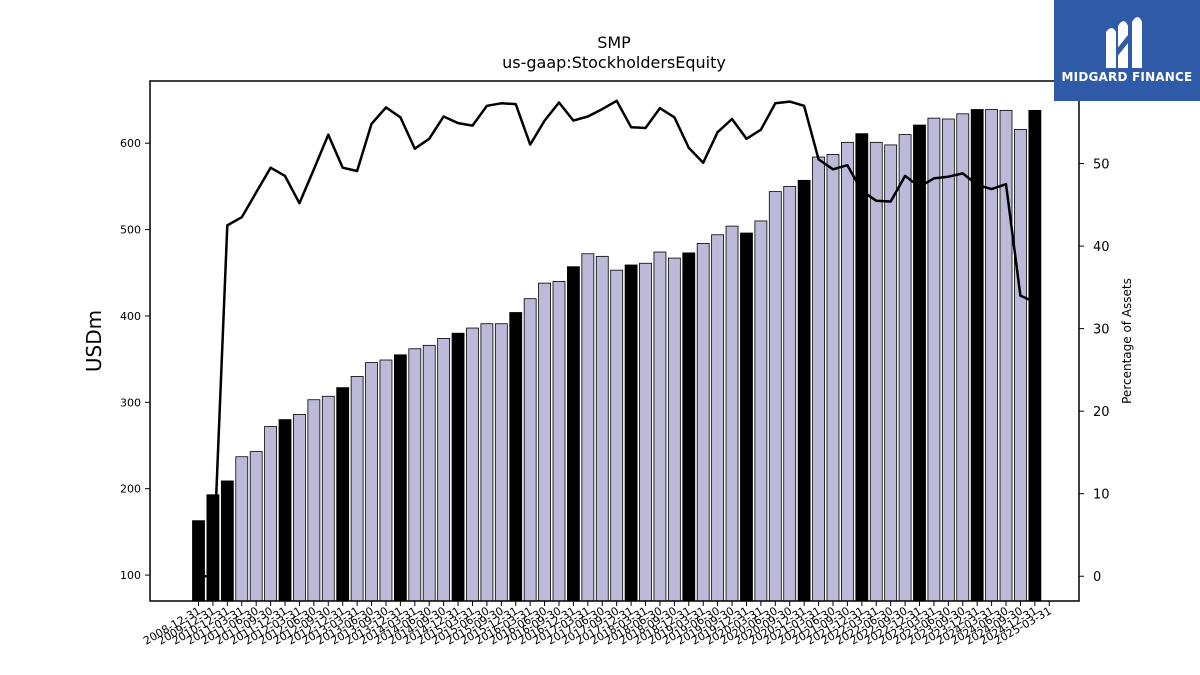  Describe the element at coordinates (1097, 577) in the screenshot. I see `y2-tick-label: 0` at that location.